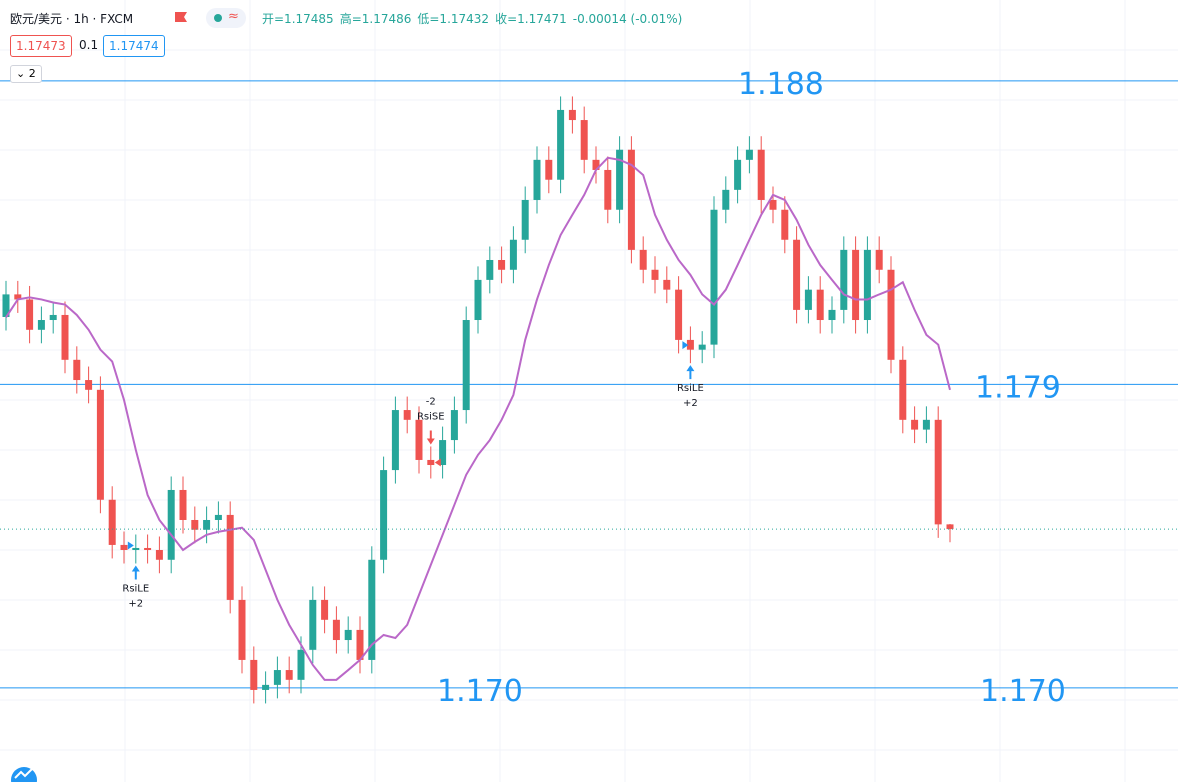  I want to click on flag-icon, so click(181, 17).